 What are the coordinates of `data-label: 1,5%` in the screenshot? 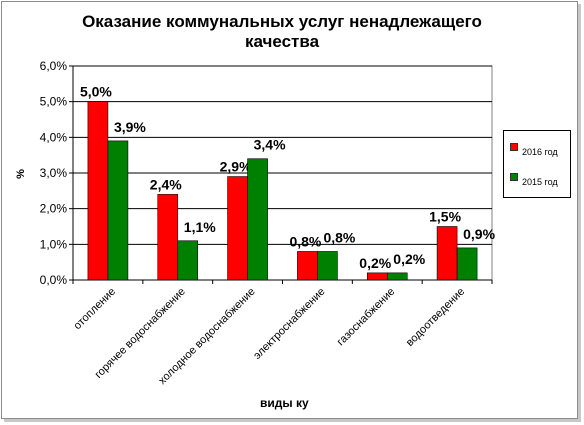 It's located at (445, 217).